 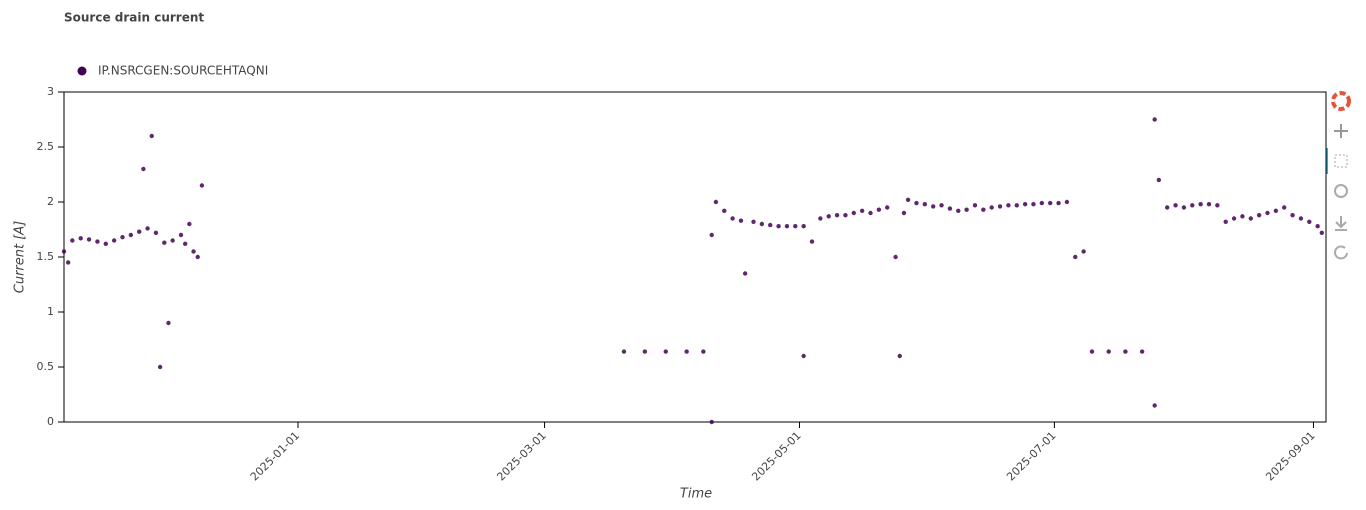 What do you see at coordinates (1341, 101) in the screenshot?
I see `logo` at bounding box center [1341, 101].